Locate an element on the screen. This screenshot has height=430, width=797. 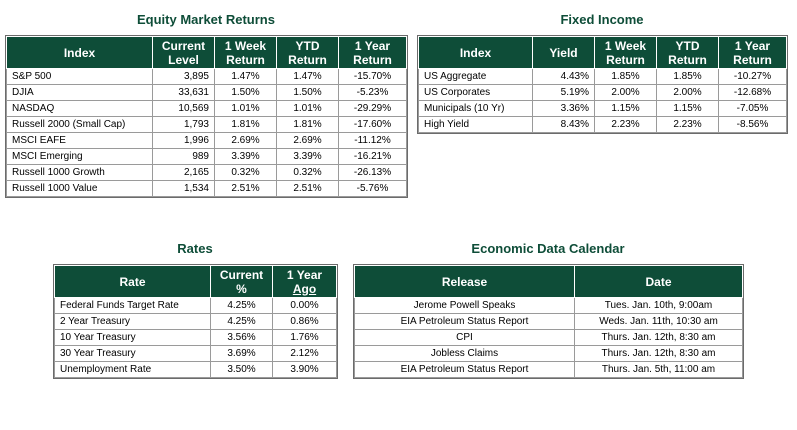
rates-cell: 30 Year Treasury is located at coordinates (132, 353).